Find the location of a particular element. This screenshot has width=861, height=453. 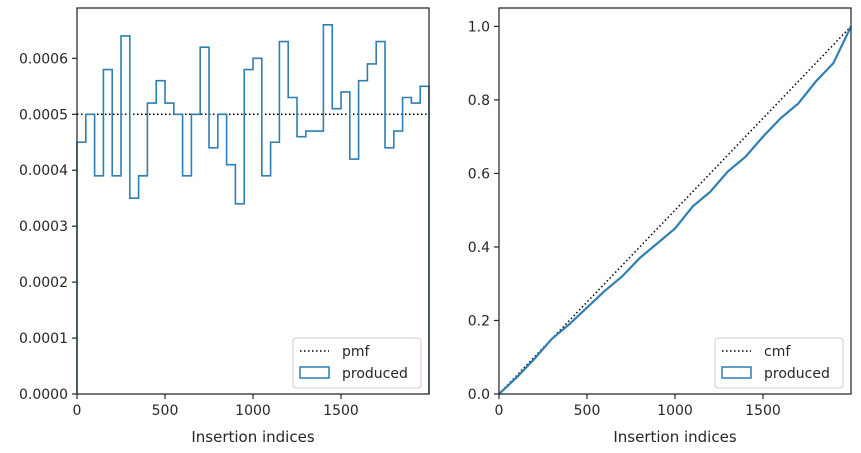

right-xtick-label: 500 is located at coordinates (587, 411).